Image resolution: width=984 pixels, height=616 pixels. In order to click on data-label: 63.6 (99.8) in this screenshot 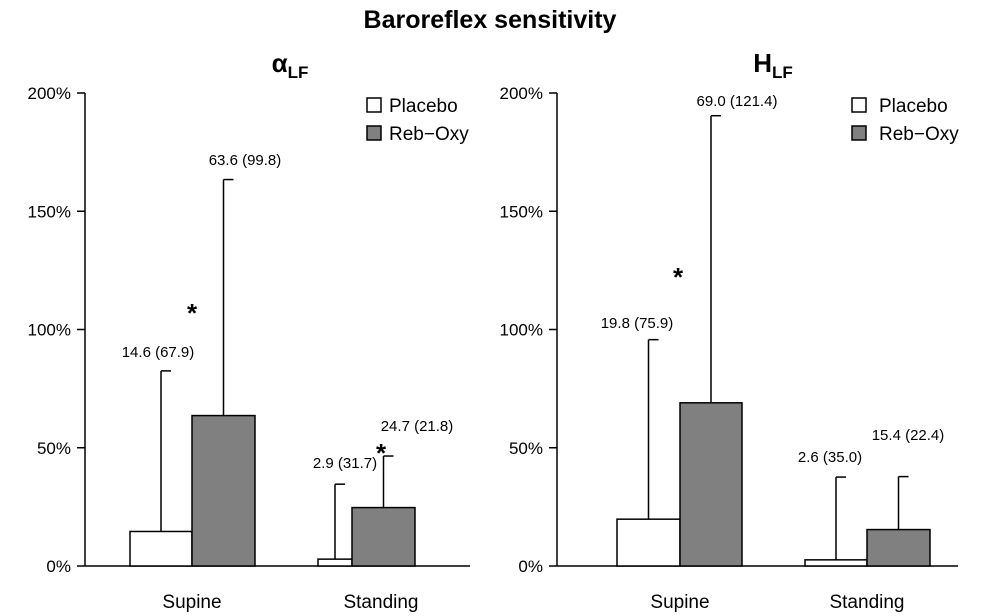, I will do `click(245, 160)`.